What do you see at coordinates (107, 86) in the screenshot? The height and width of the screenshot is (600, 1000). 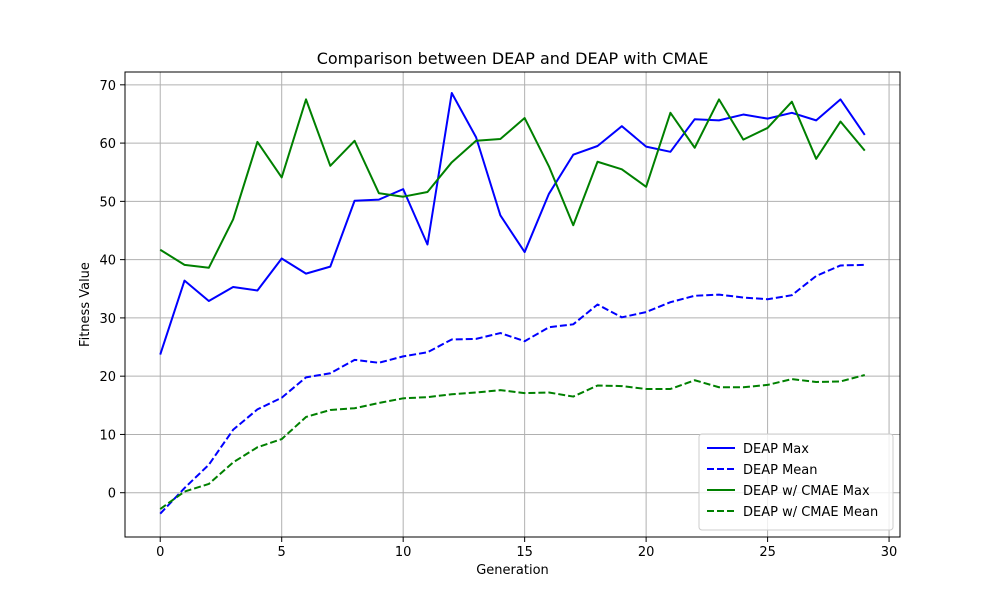 I see `y-tick-label: 70` at bounding box center [107, 86].